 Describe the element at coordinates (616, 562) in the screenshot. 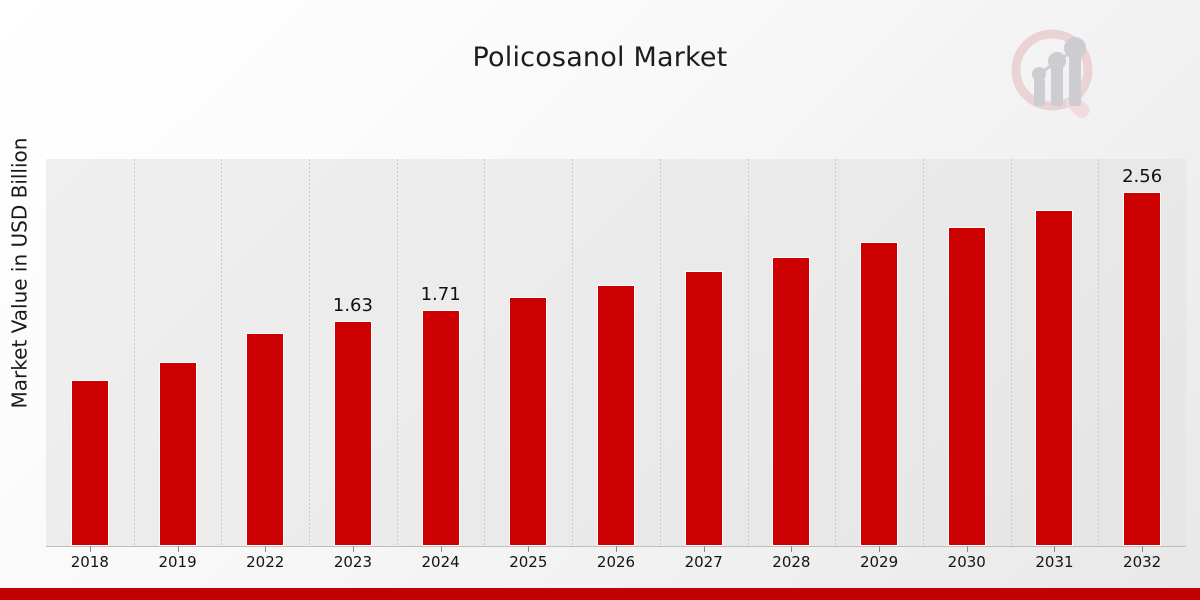

I see `x-axis-label-2026: 2026` at that location.